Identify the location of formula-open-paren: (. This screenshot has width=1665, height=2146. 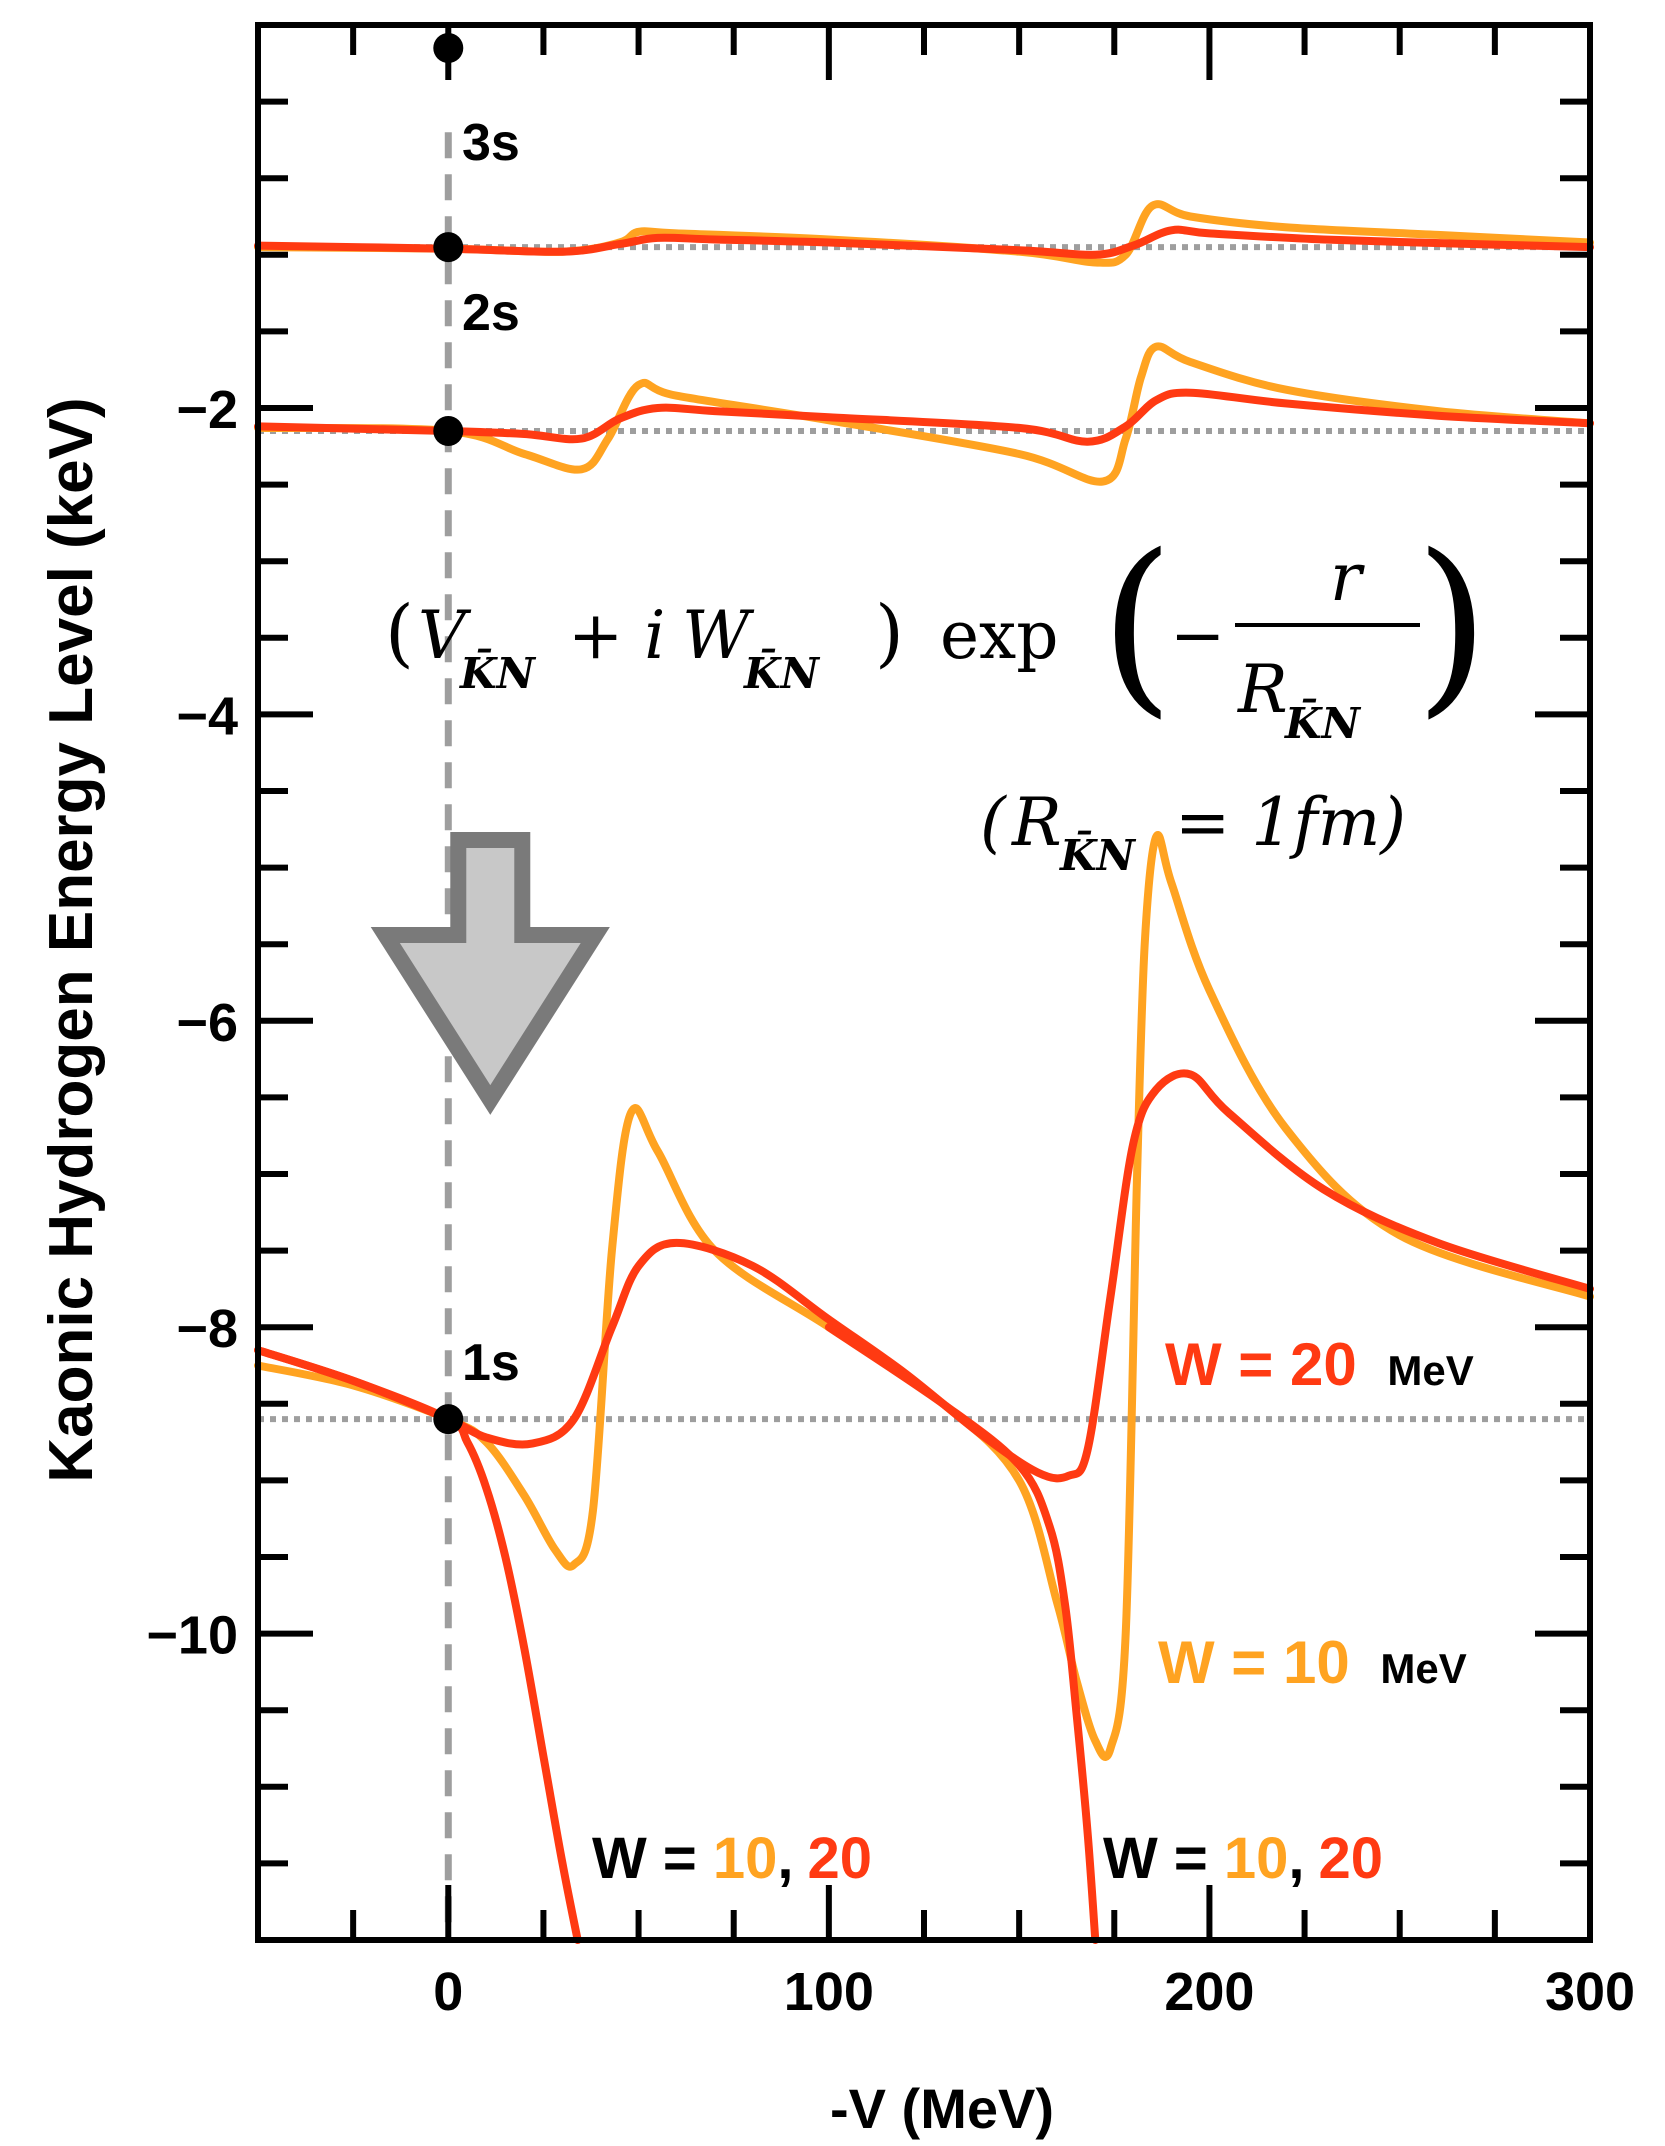
(399, 633).